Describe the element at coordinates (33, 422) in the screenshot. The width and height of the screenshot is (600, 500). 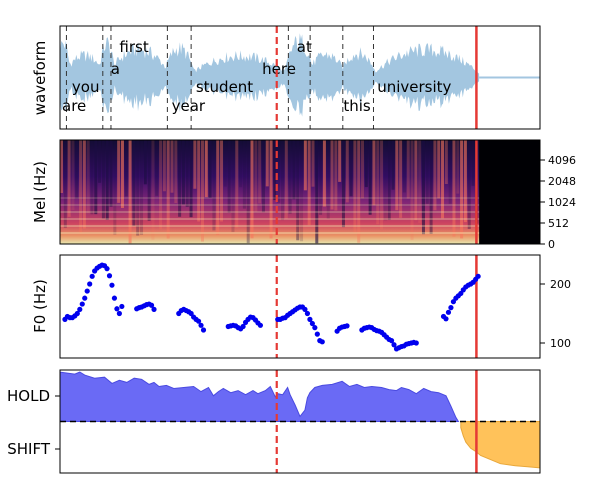
I see `turn-yticks: HOLD SHIFT` at that location.